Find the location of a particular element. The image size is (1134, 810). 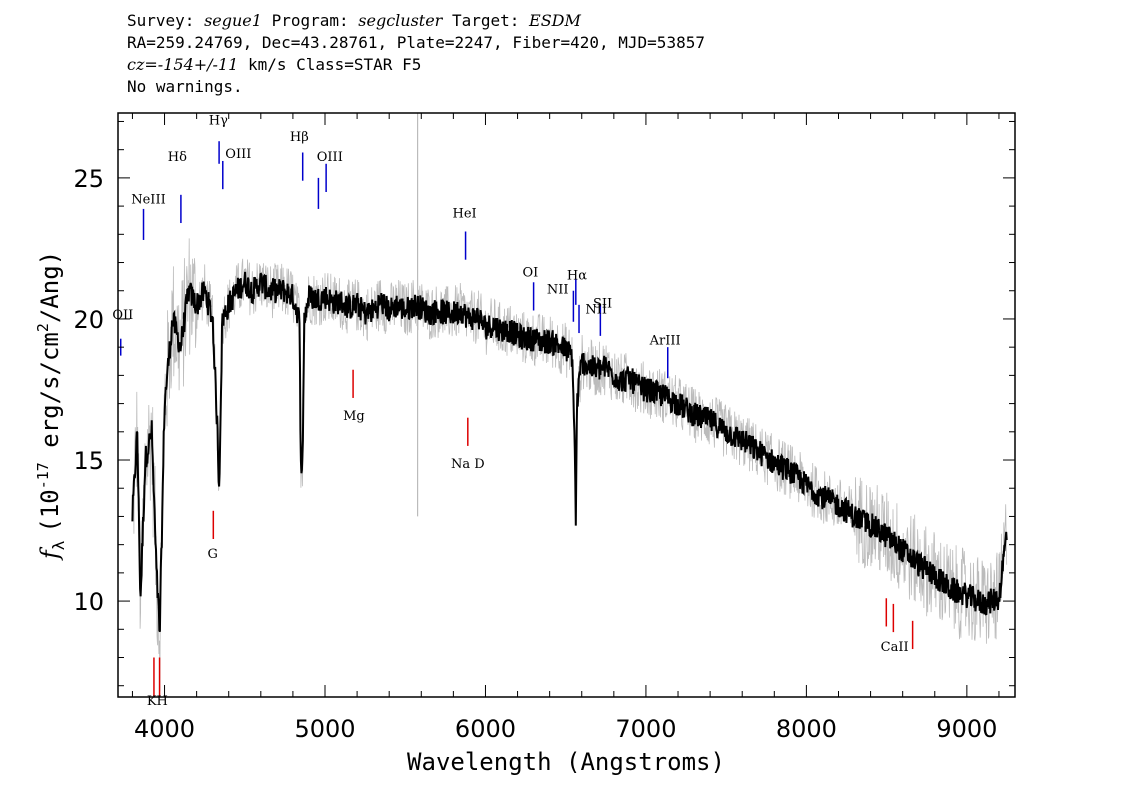

program-label: Program: is located at coordinates (310, 20).